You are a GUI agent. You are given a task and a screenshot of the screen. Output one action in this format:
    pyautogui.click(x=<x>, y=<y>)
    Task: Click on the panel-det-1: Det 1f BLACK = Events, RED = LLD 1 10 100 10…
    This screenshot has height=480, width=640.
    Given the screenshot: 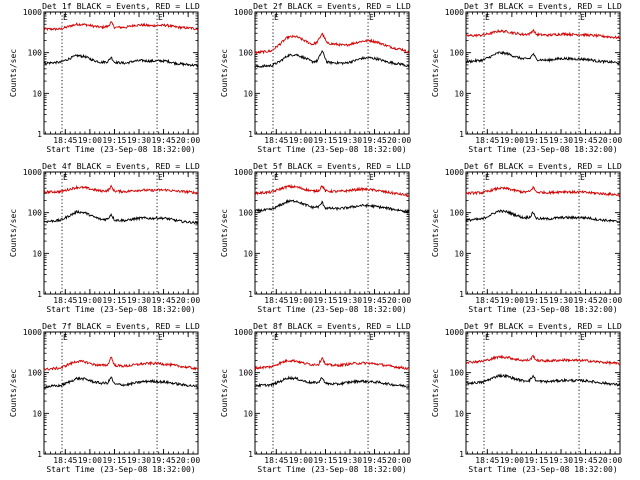 What is the action you would take?
    pyautogui.click(x=104, y=77)
    